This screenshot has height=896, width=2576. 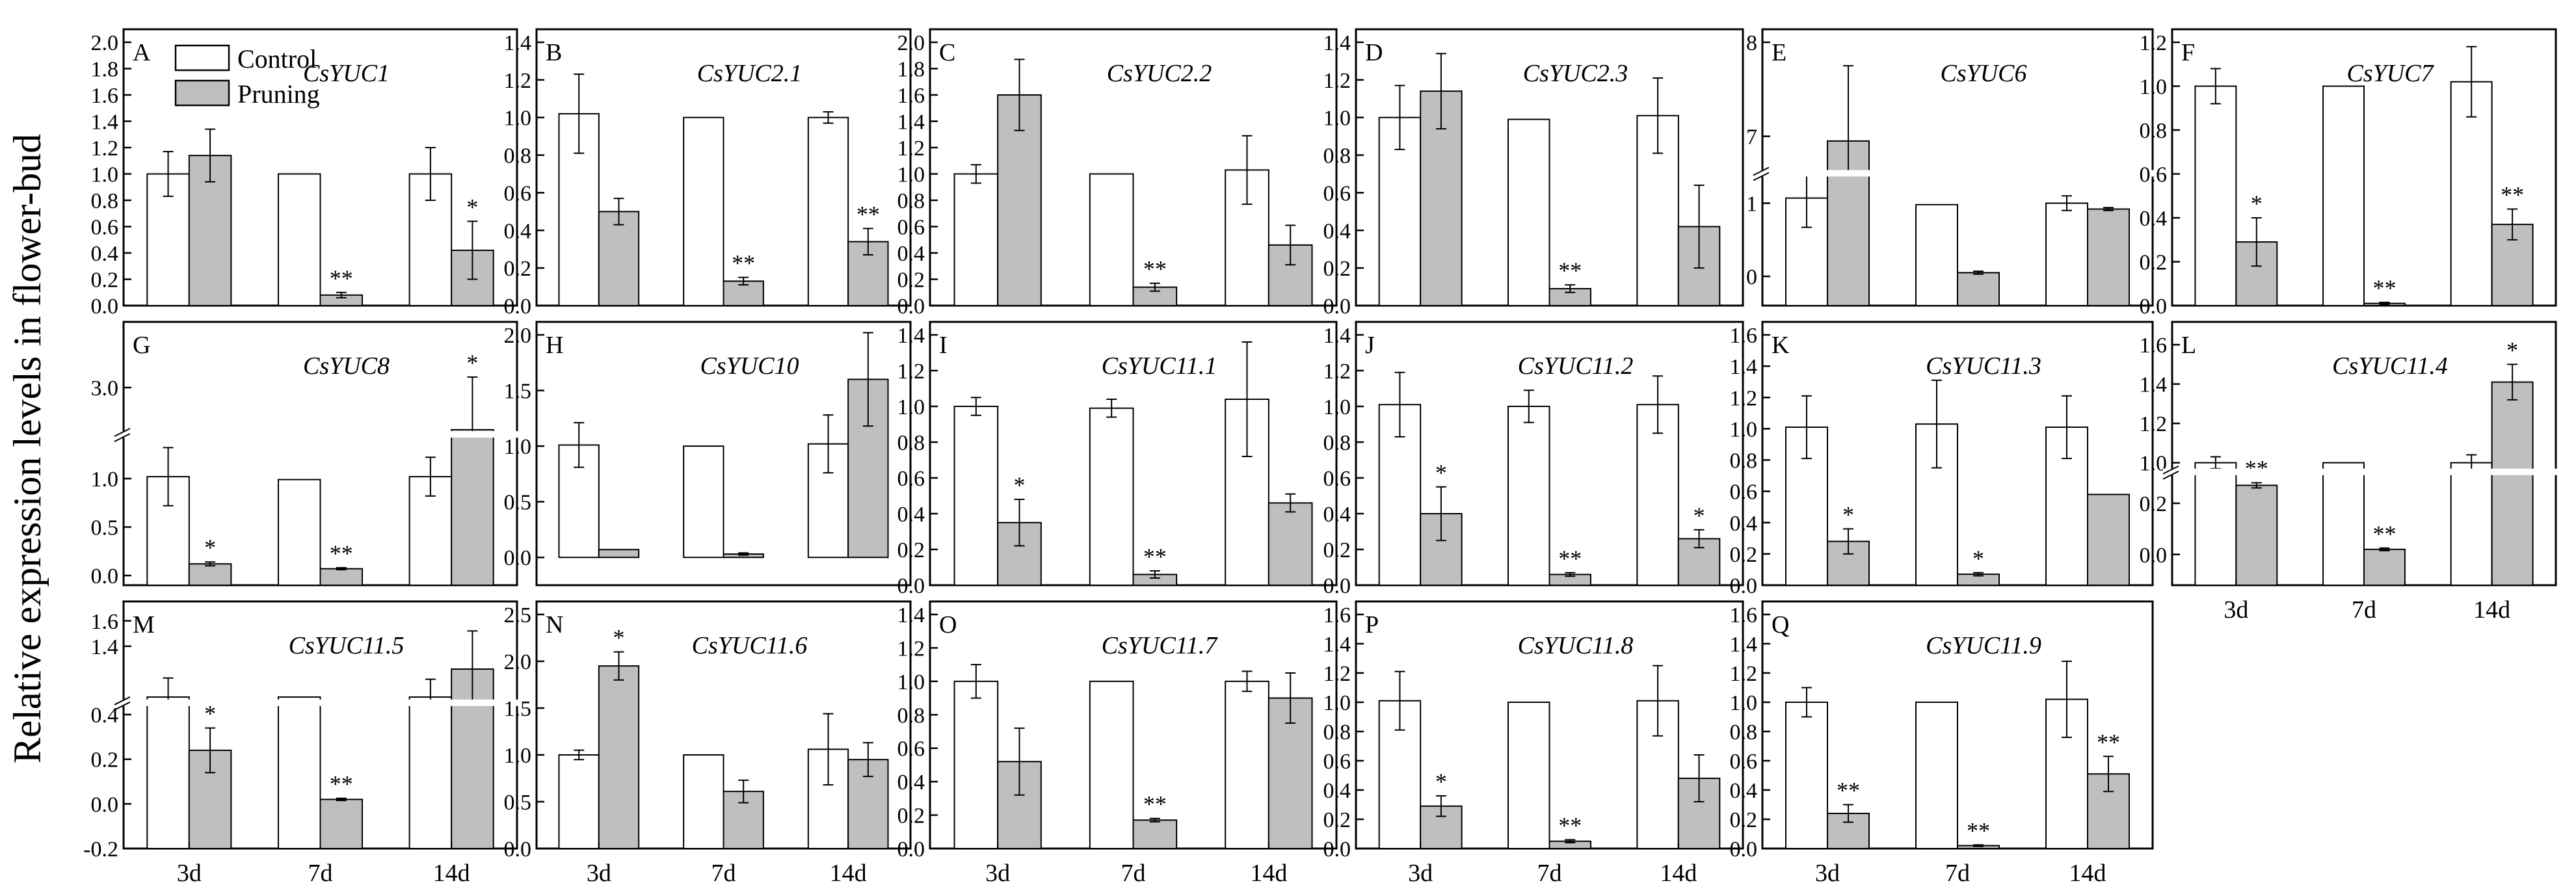 What do you see at coordinates (1779, 52) in the screenshot?
I see `panel-letter: E` at bounding box center [1779, 52].